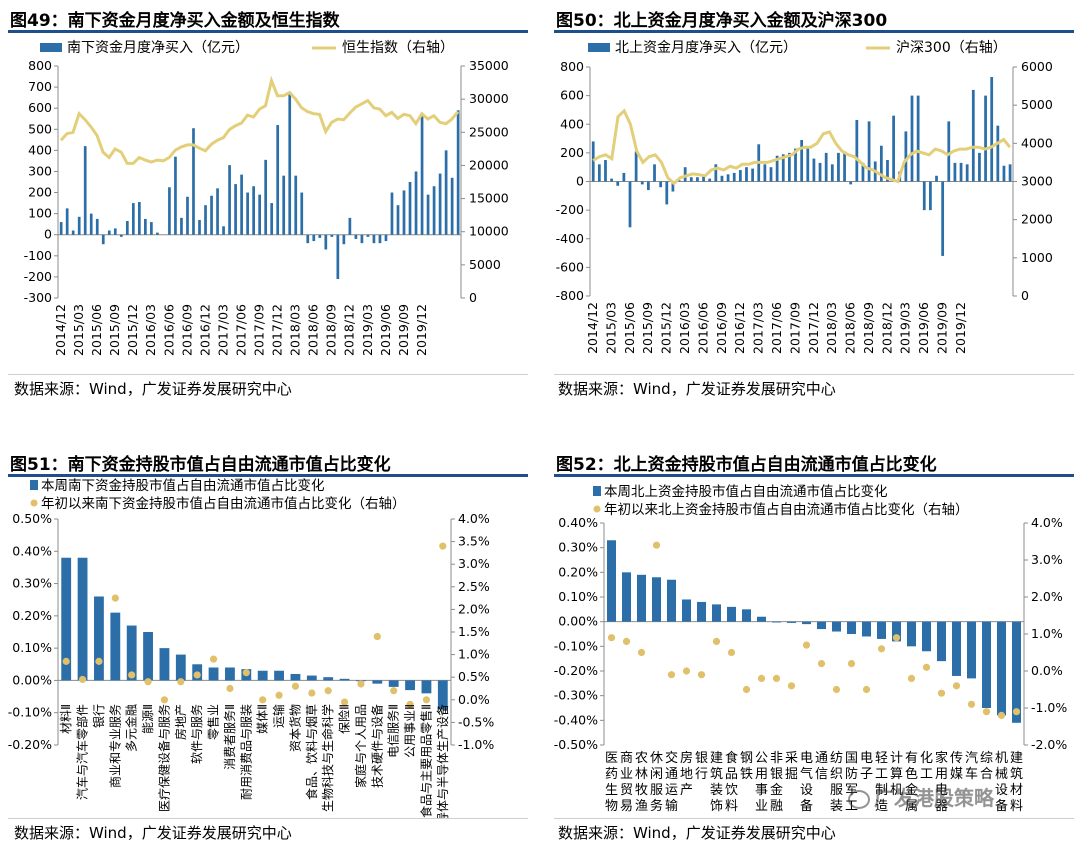  I want to click on category-label: 银行, so click(99, 716).